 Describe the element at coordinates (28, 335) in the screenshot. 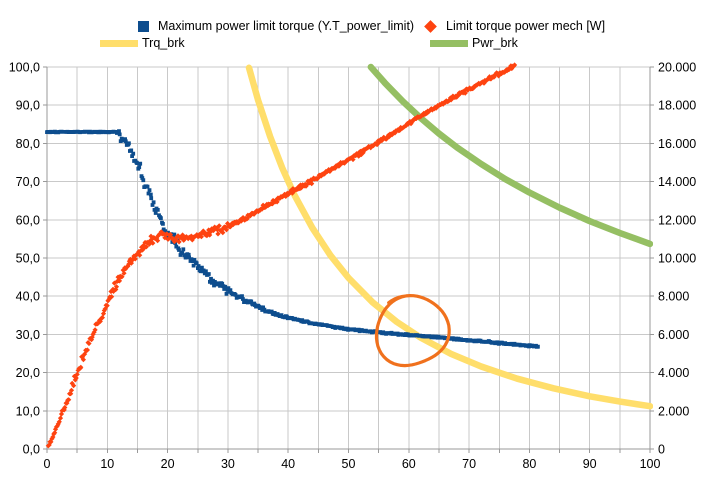

I see `left-y-tick-label: 30,0` at that location.